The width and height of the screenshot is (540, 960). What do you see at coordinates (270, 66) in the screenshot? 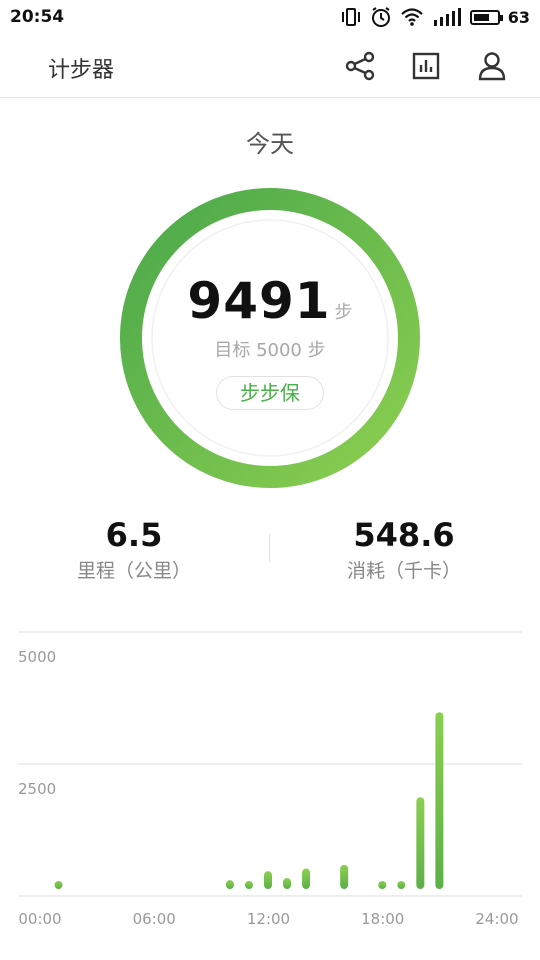
I see `app-bar: 计步器` at bounding box center [270, 66].